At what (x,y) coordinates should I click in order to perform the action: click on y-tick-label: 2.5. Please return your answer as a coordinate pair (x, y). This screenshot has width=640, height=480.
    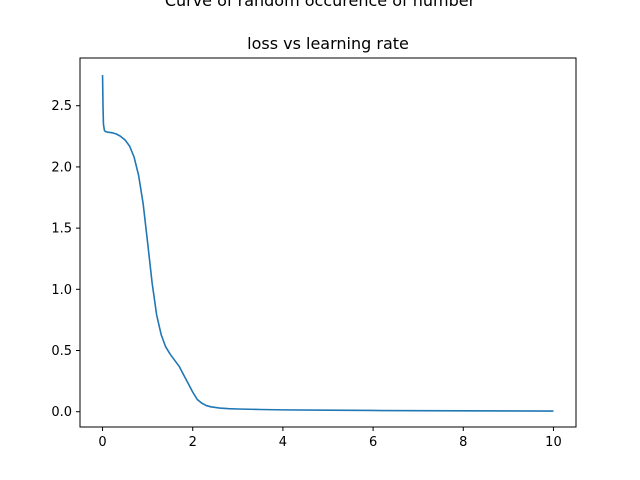
    Looking at the image, I should click on (61, 106).